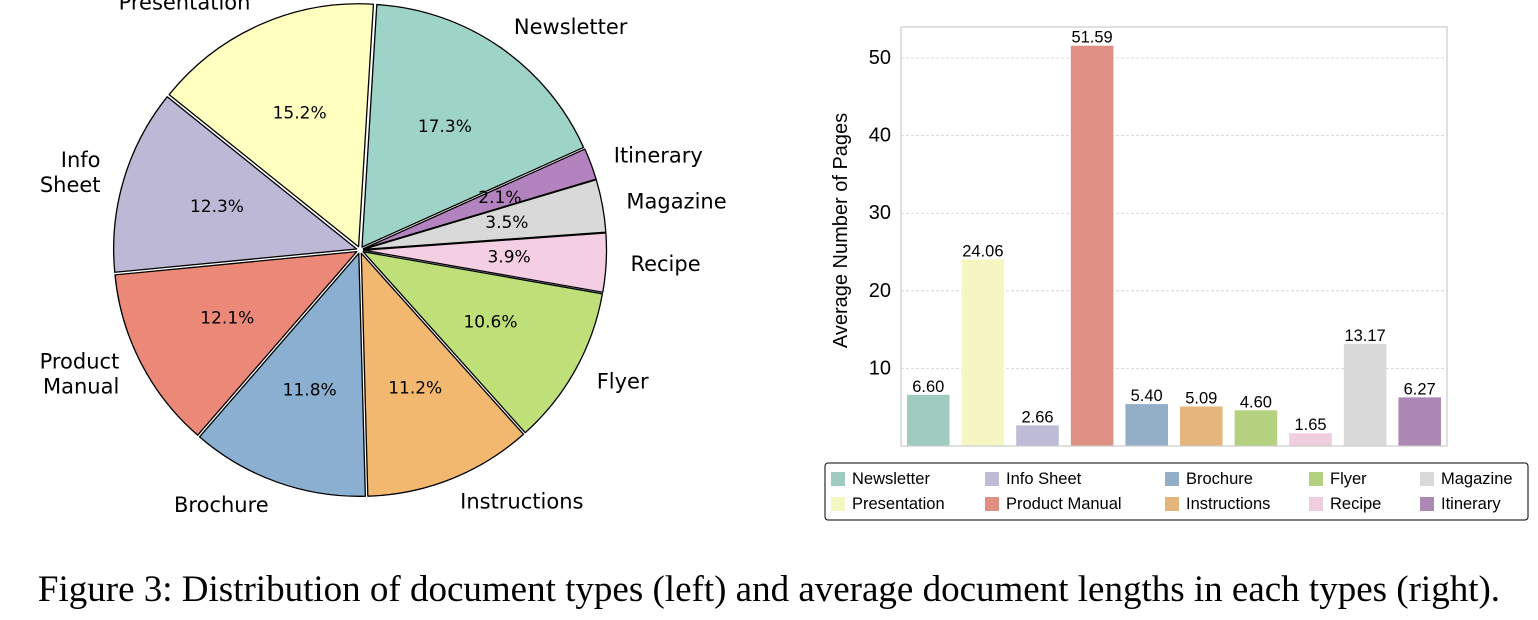 This screenshot has width=1538, height=620. What do you see at coordinates (1172, 504) in the screenshot?
I see `legend-swatch-instructions` at bounding box center [1172, 504].